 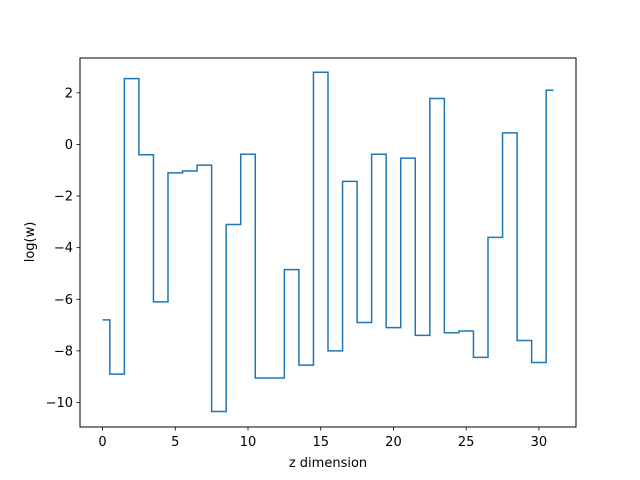 What do you see at coordinates (69, 93) in the screenshot?
I see `y-tick-label: 2` at bounding box center [69, 93].